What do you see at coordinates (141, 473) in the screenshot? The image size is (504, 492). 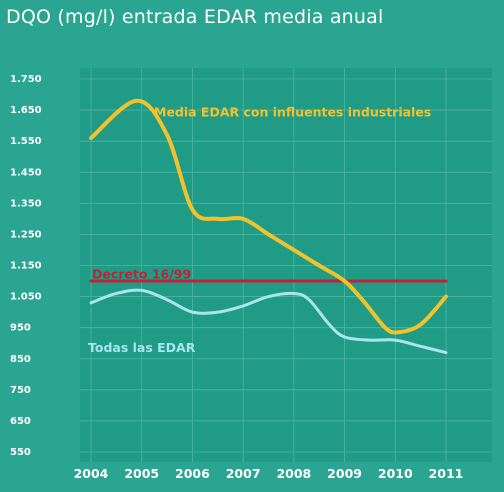 I see `x-tick-label: 2005` at bounding box center [141, 473].